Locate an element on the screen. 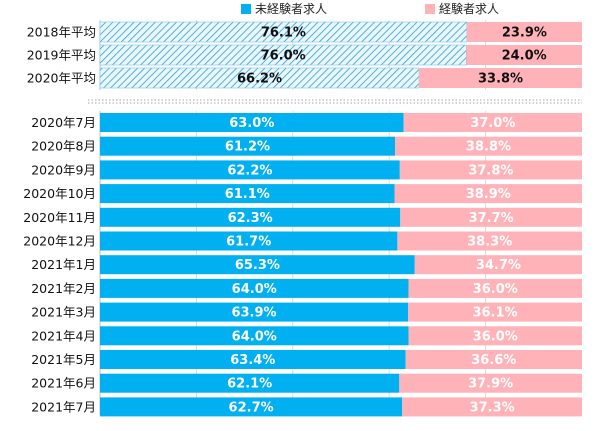  value-label-experienced: 37.9% is located at coordinates (490, 384).